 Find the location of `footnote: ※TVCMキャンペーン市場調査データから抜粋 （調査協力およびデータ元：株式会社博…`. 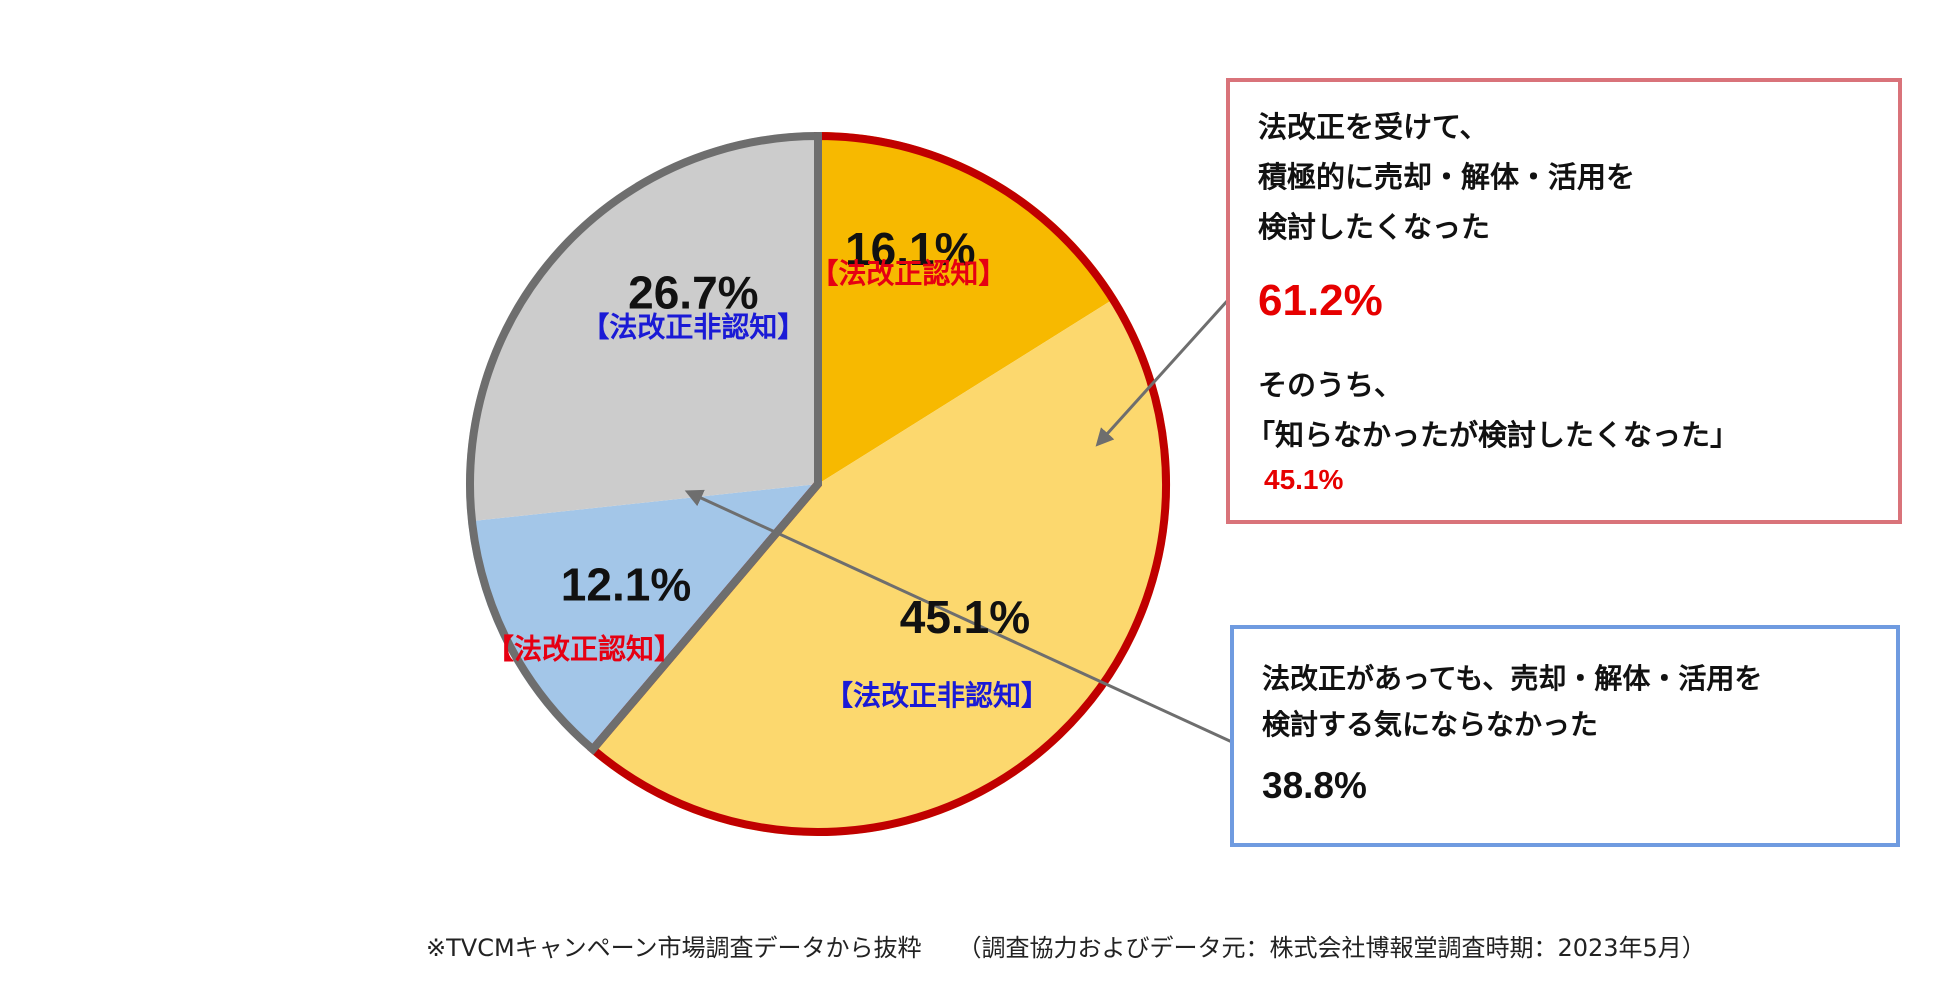

footnote: ※TVCMキャンペーン市場調査データから抜粋 （調査協力およびデータ元：株式会社博… is located at coordinates (1066, 945).